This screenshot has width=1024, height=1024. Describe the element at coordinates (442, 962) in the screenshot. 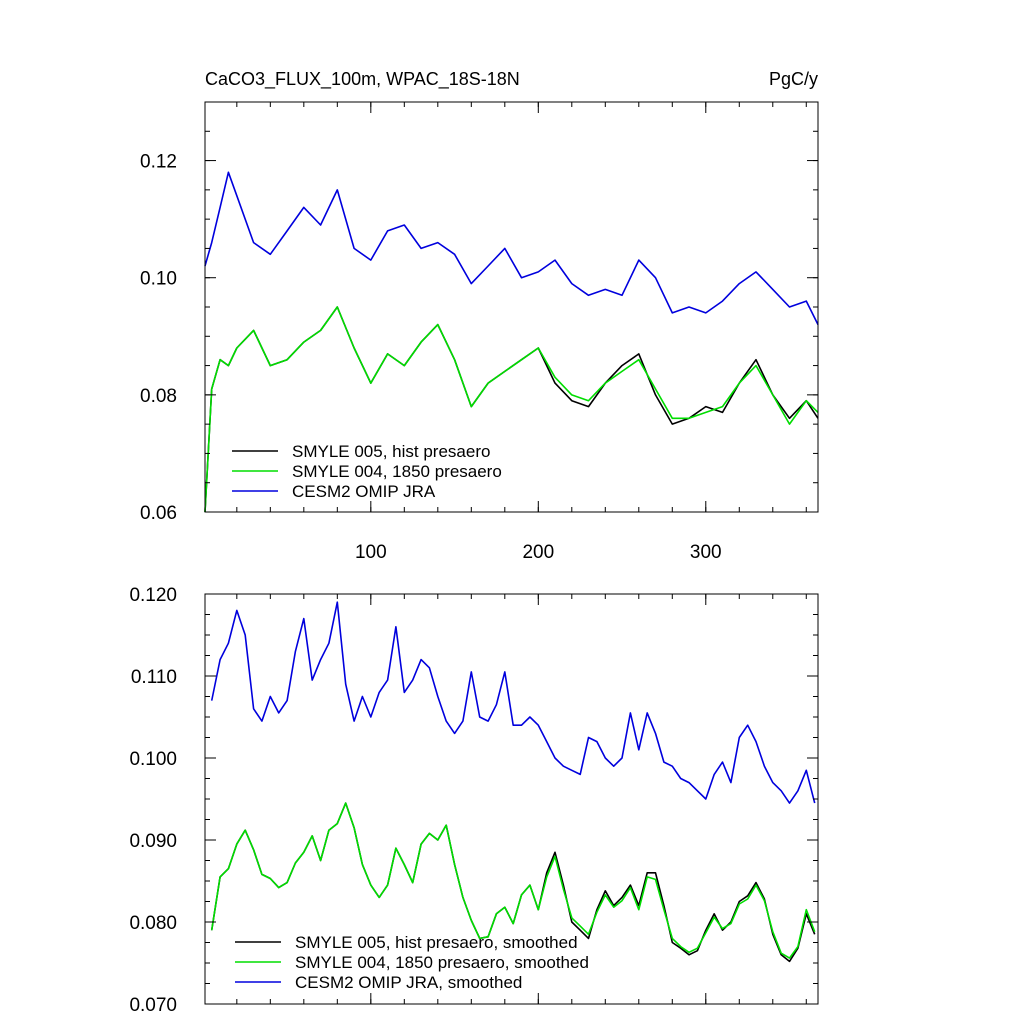

I see `legend-label: SMYLE 004, 1850 presaero, smoothed` at that location.